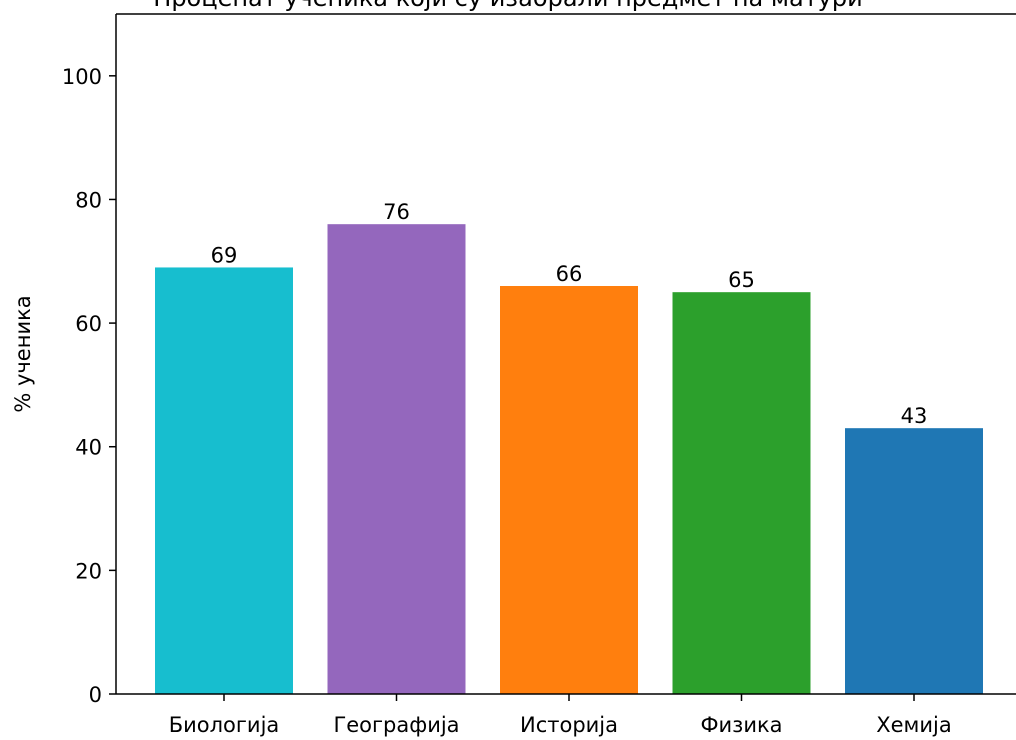 This screenshot has width=1016, height=740. I want to click on bar-value-label: 43, so click(914, 416).